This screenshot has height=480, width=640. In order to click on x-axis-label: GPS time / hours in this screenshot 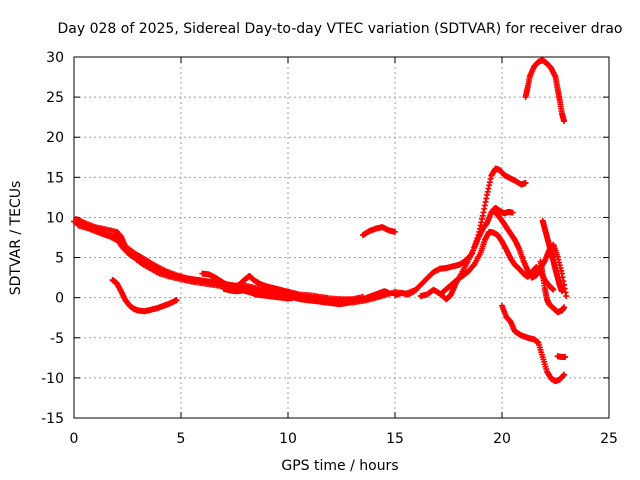, I will do `click(339, 466)`.